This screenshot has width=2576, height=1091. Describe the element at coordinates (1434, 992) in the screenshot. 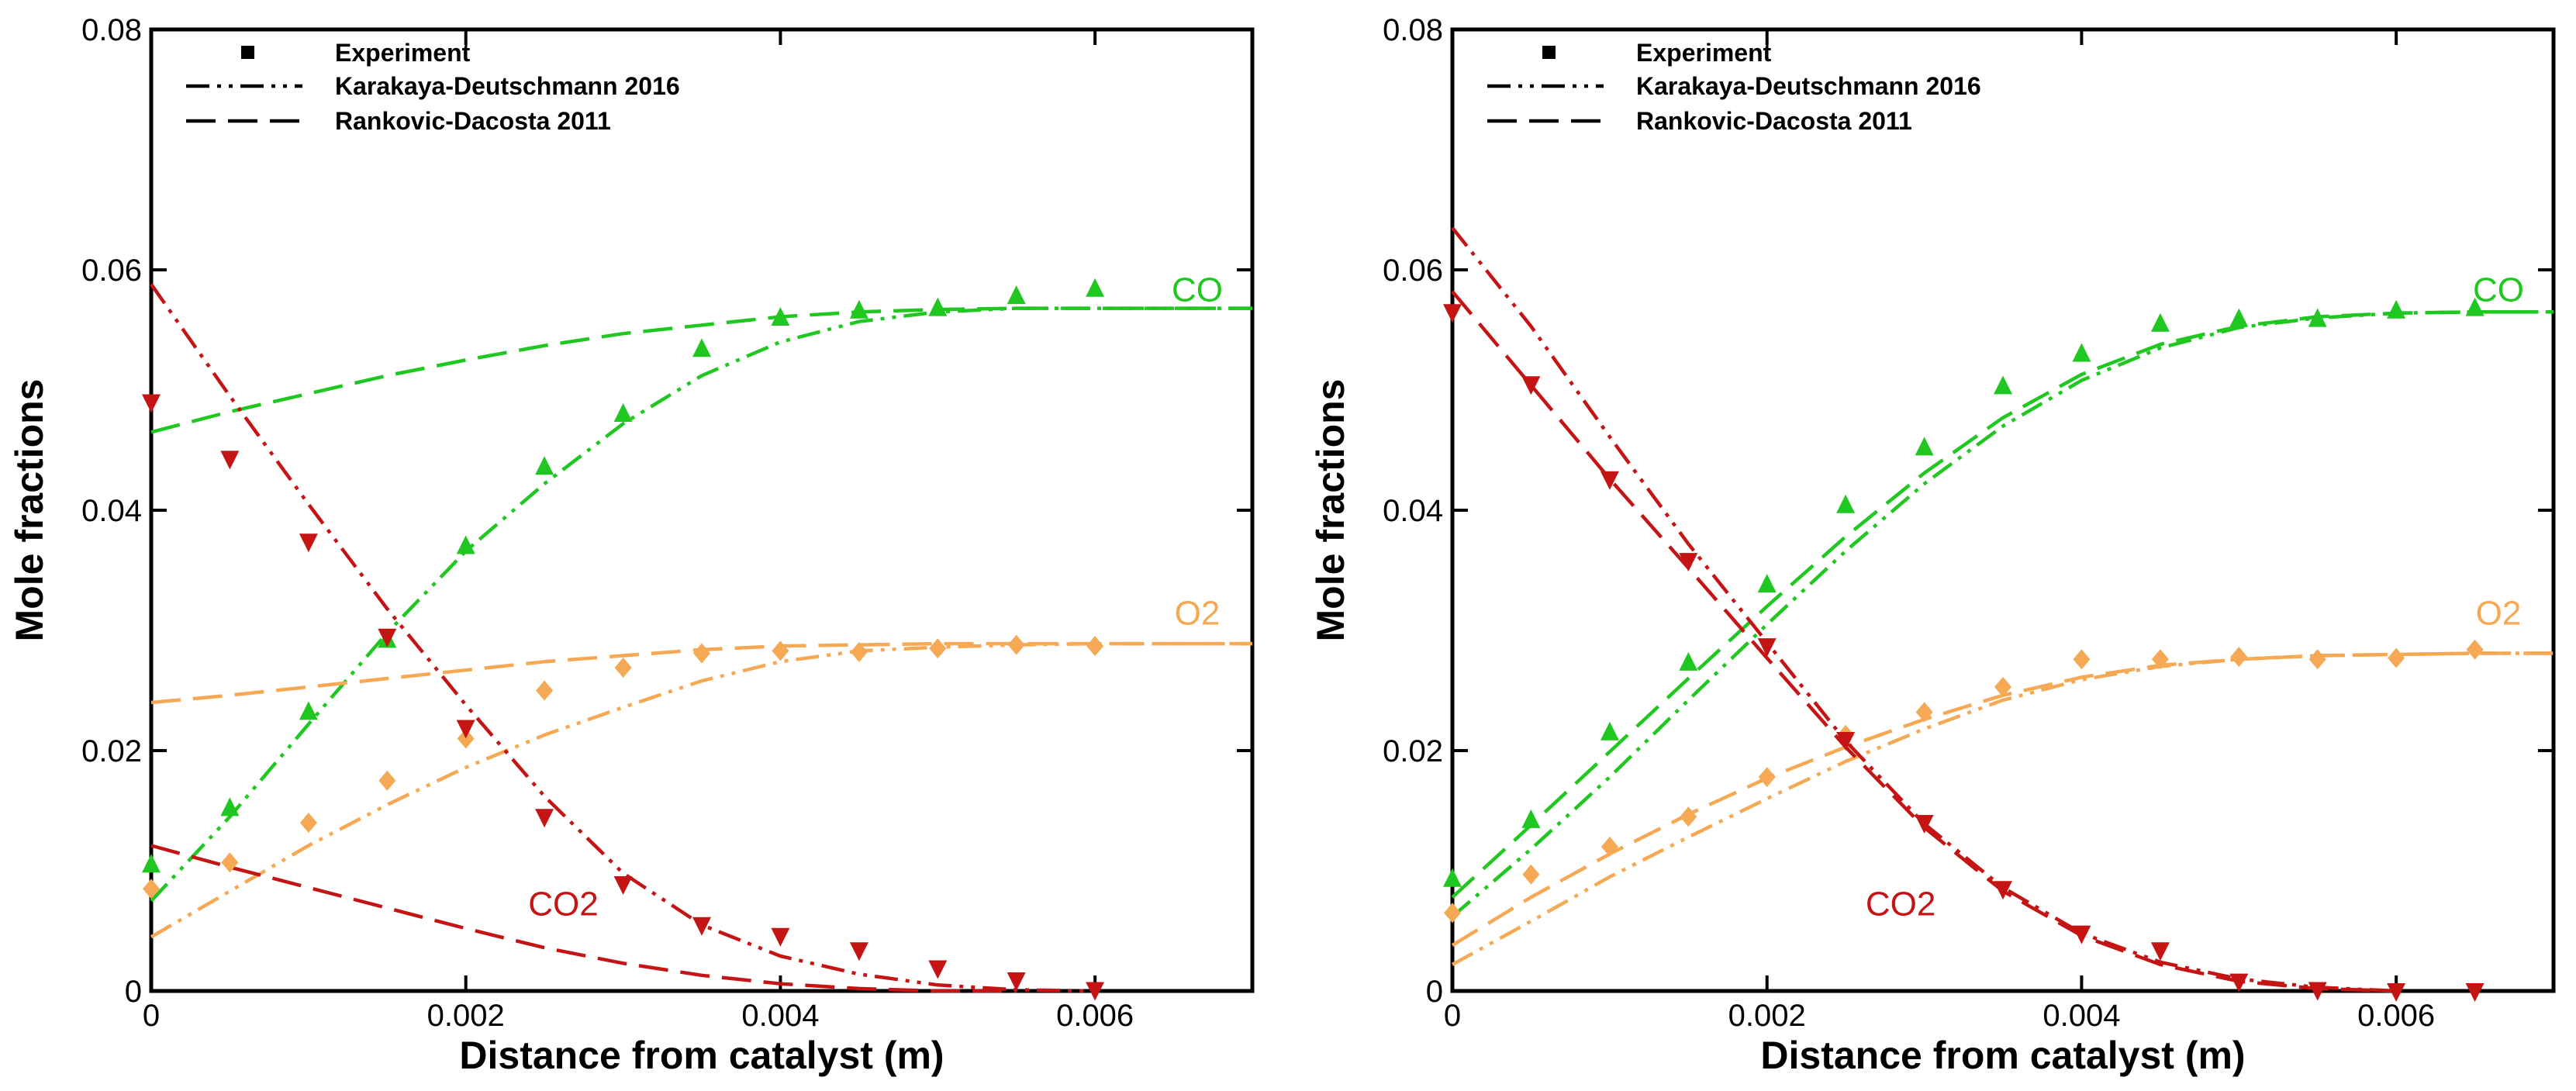

I see `y-tick-label: 0` at that location.